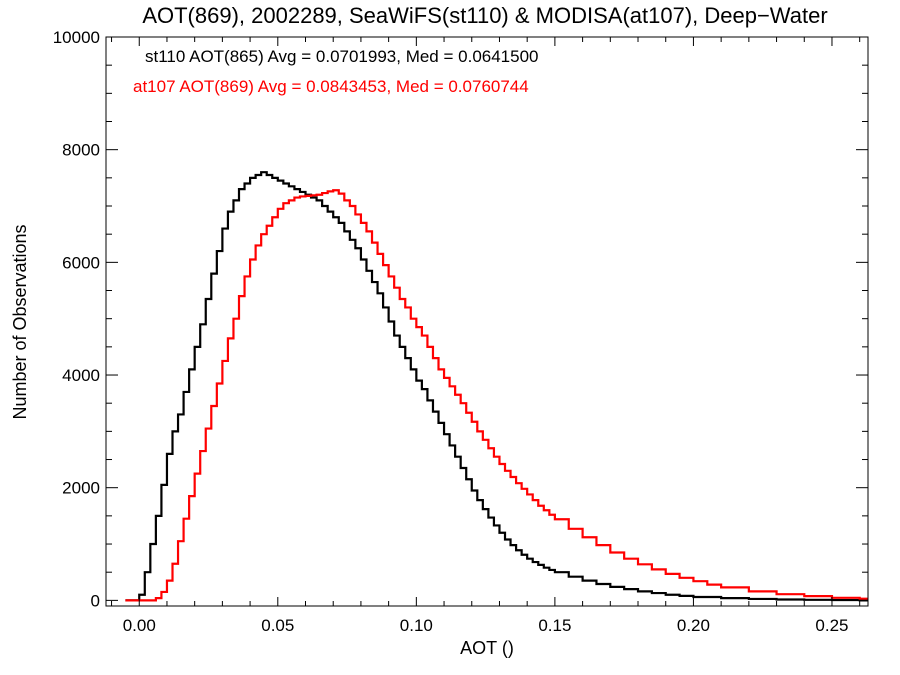  What do you see at coordinates (139, 625) in the screenshot?
I see `x-tick-label: 0.00` at bounding box center [139, 625].